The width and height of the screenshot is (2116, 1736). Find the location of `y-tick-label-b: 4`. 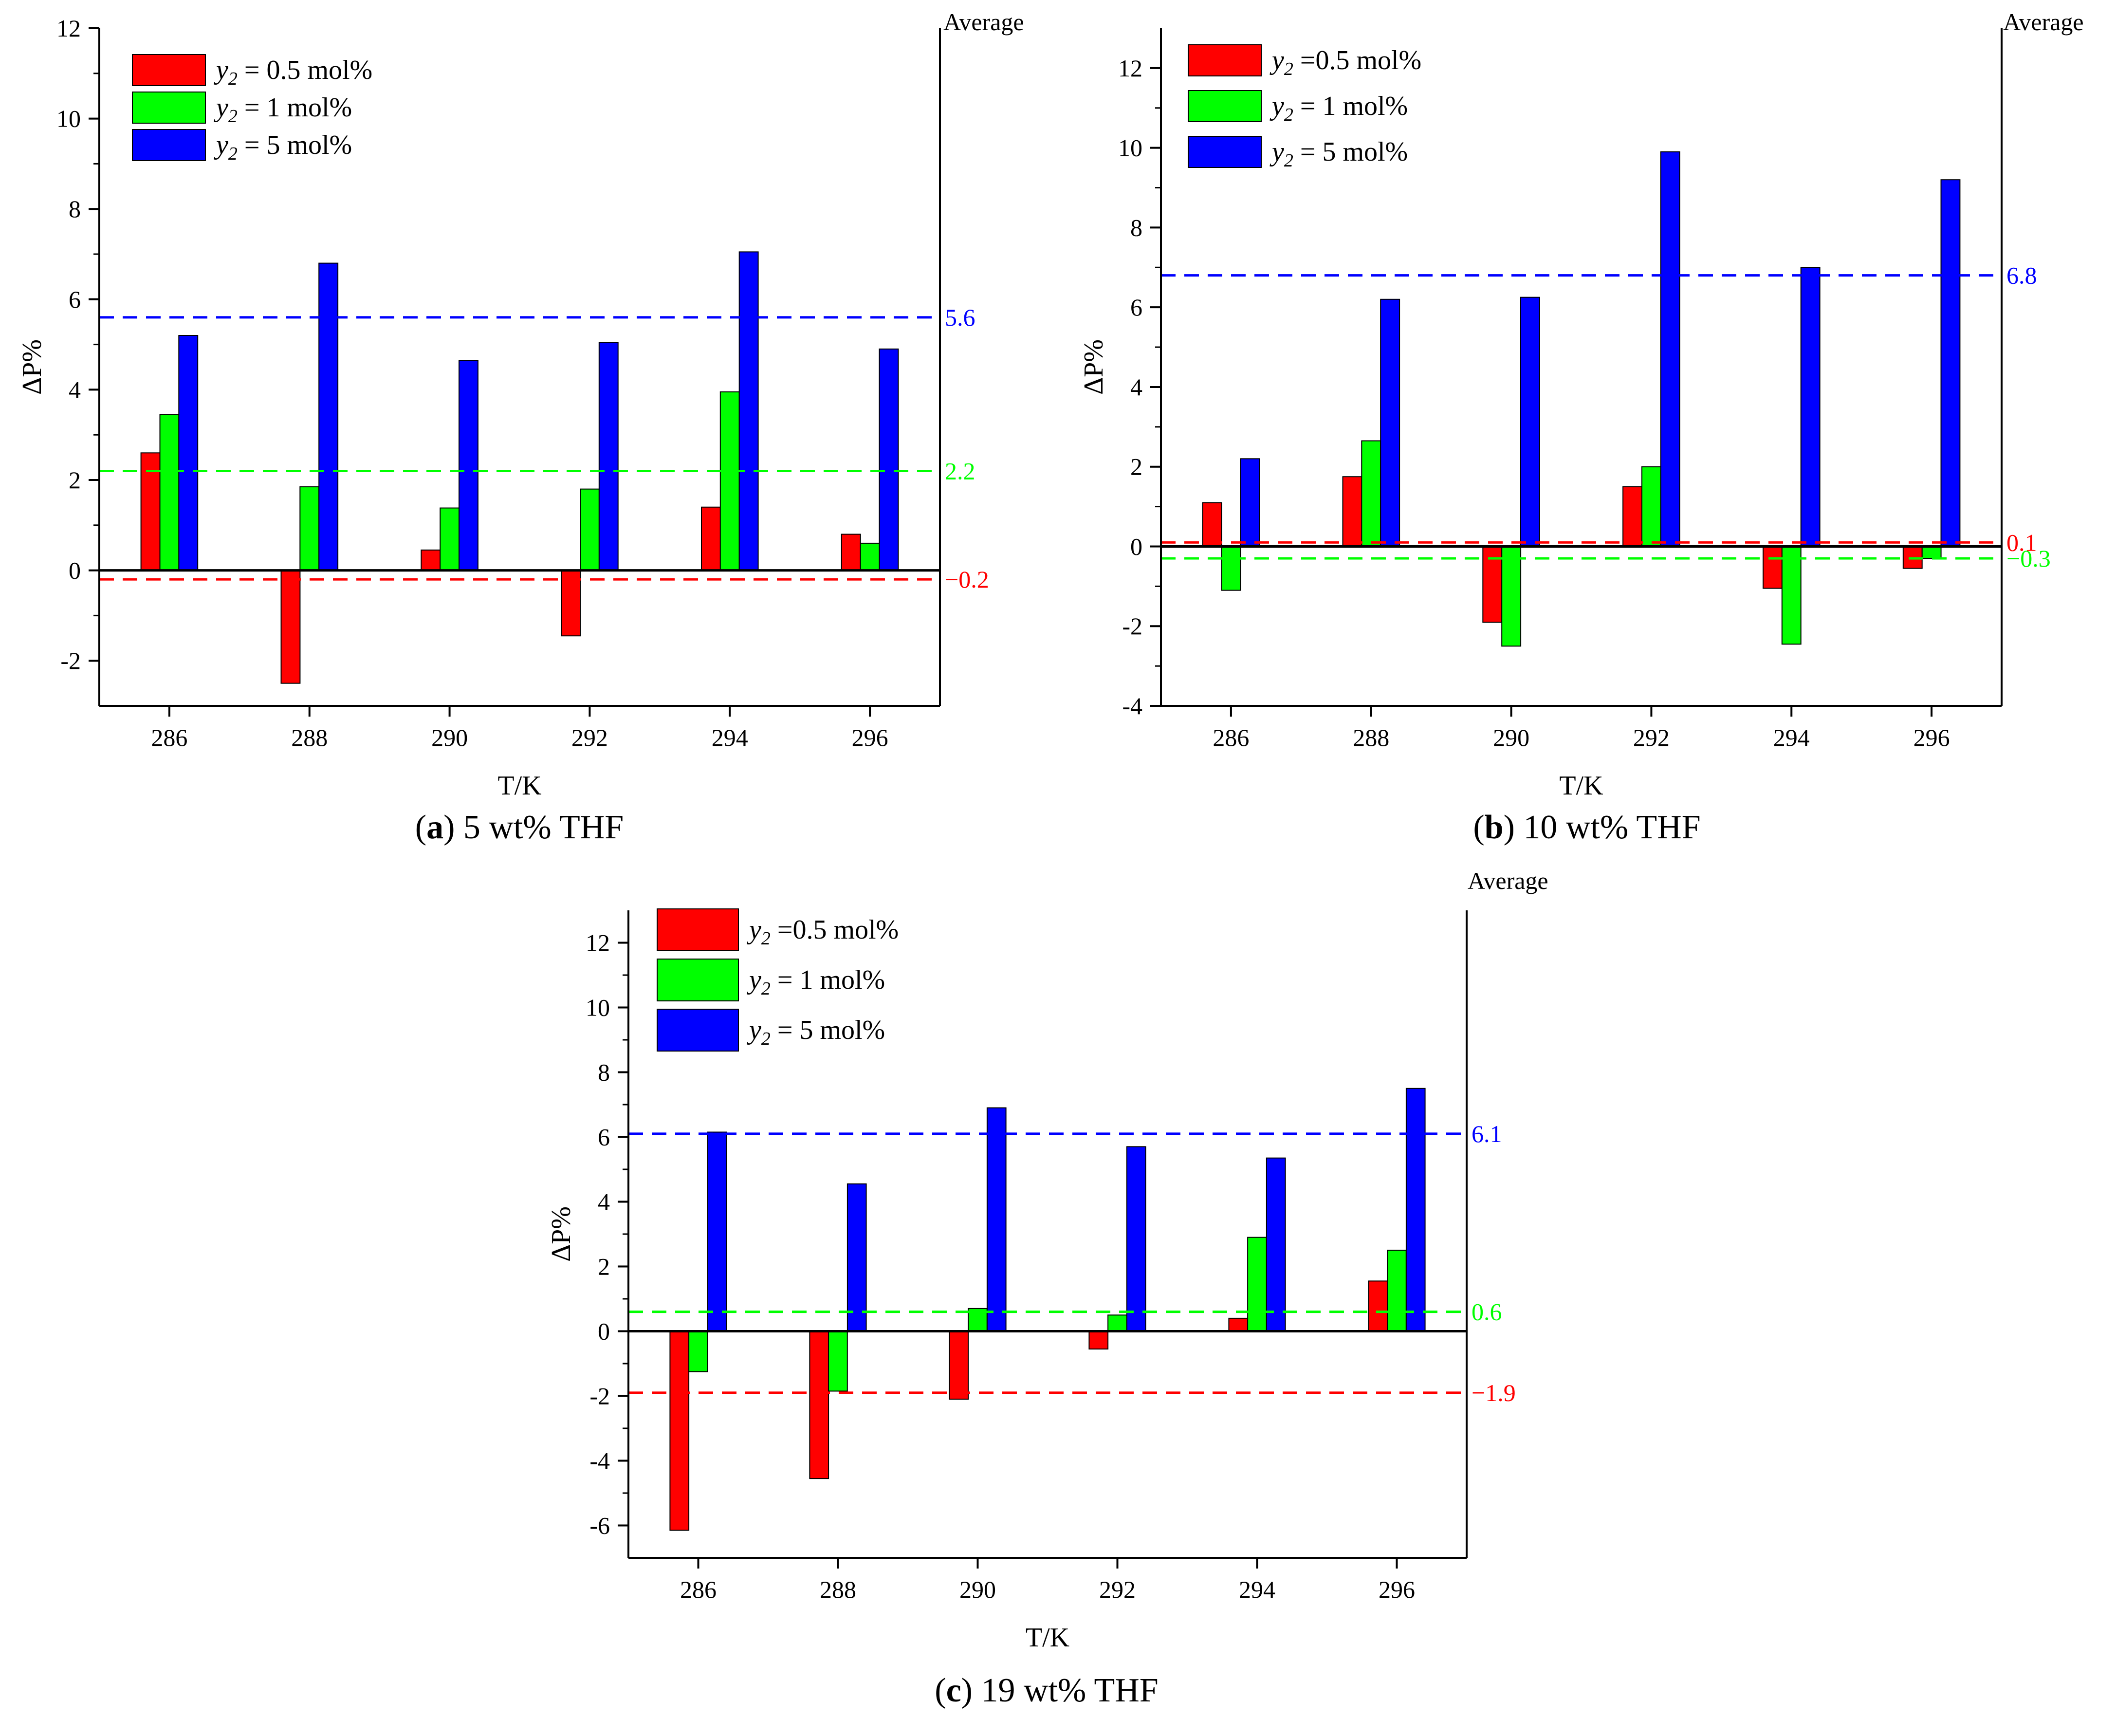

y-tick-label-b: 4 is located at coordinates (1136, 387).